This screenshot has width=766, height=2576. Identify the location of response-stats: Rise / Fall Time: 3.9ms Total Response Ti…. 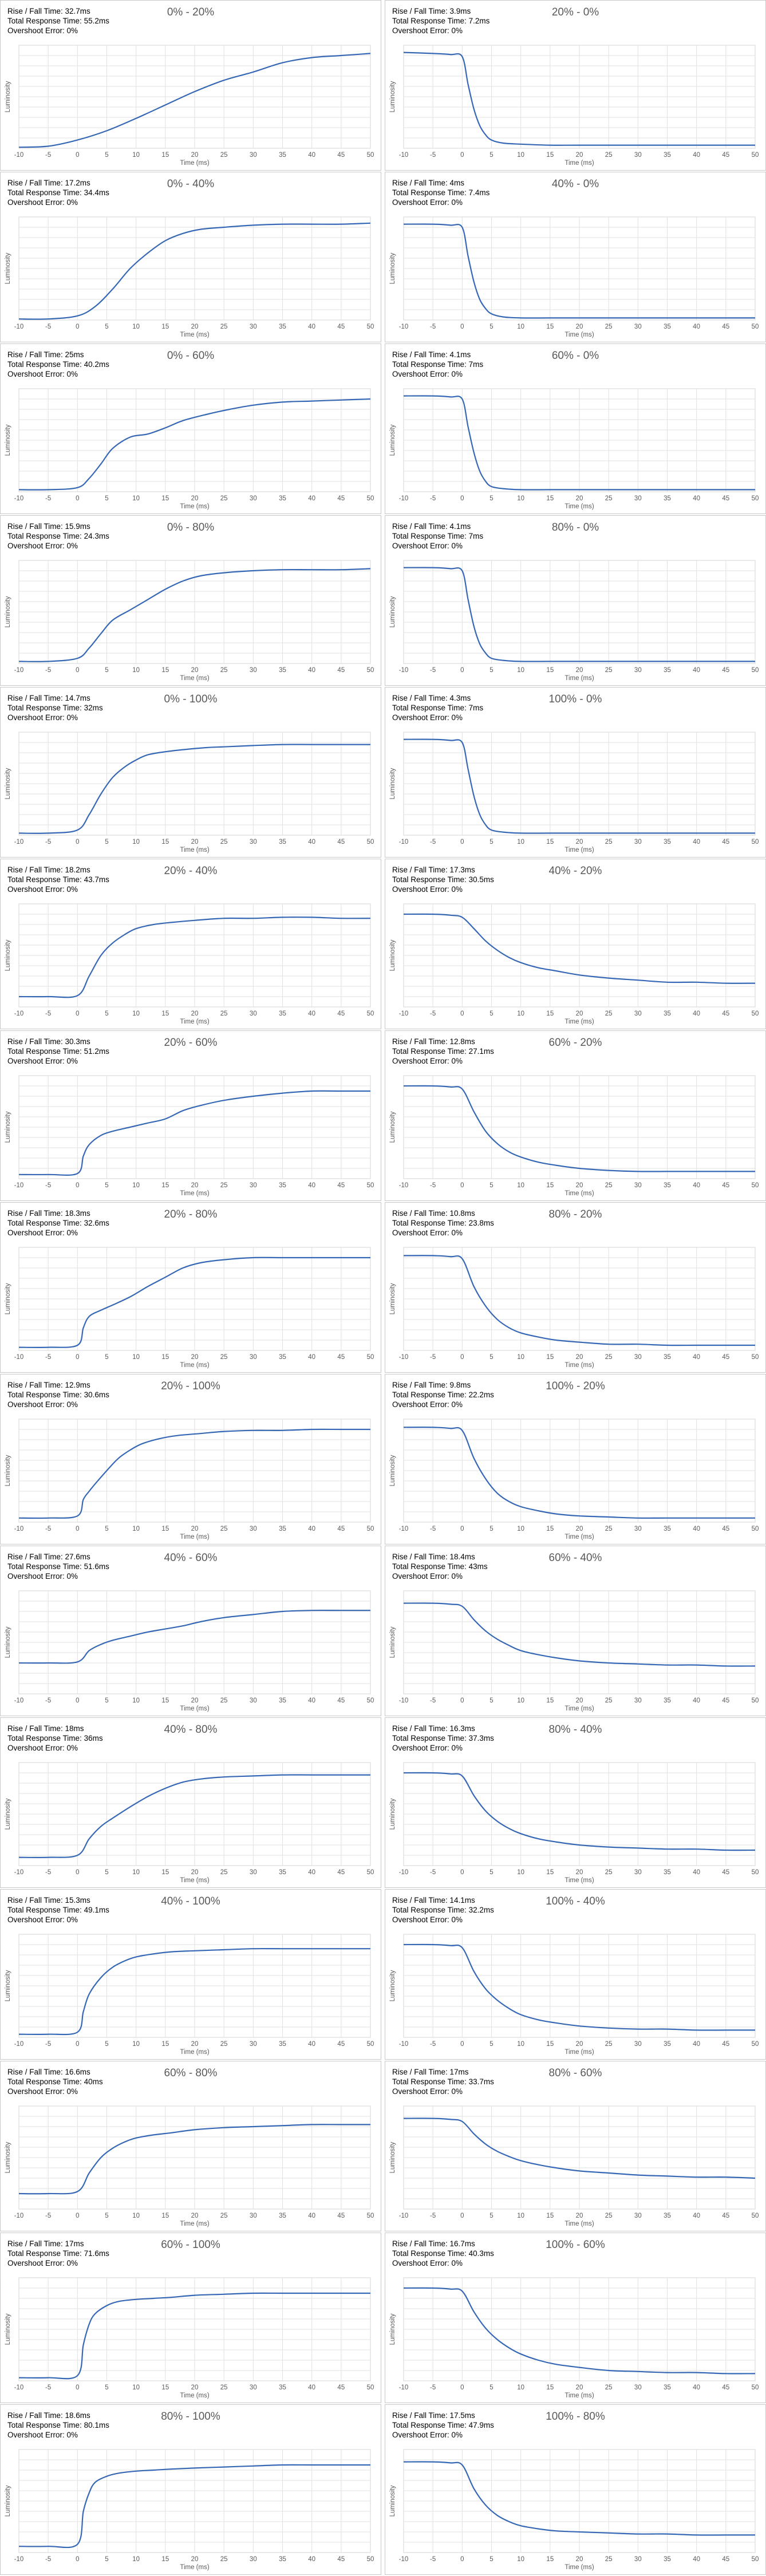
(440, 20).